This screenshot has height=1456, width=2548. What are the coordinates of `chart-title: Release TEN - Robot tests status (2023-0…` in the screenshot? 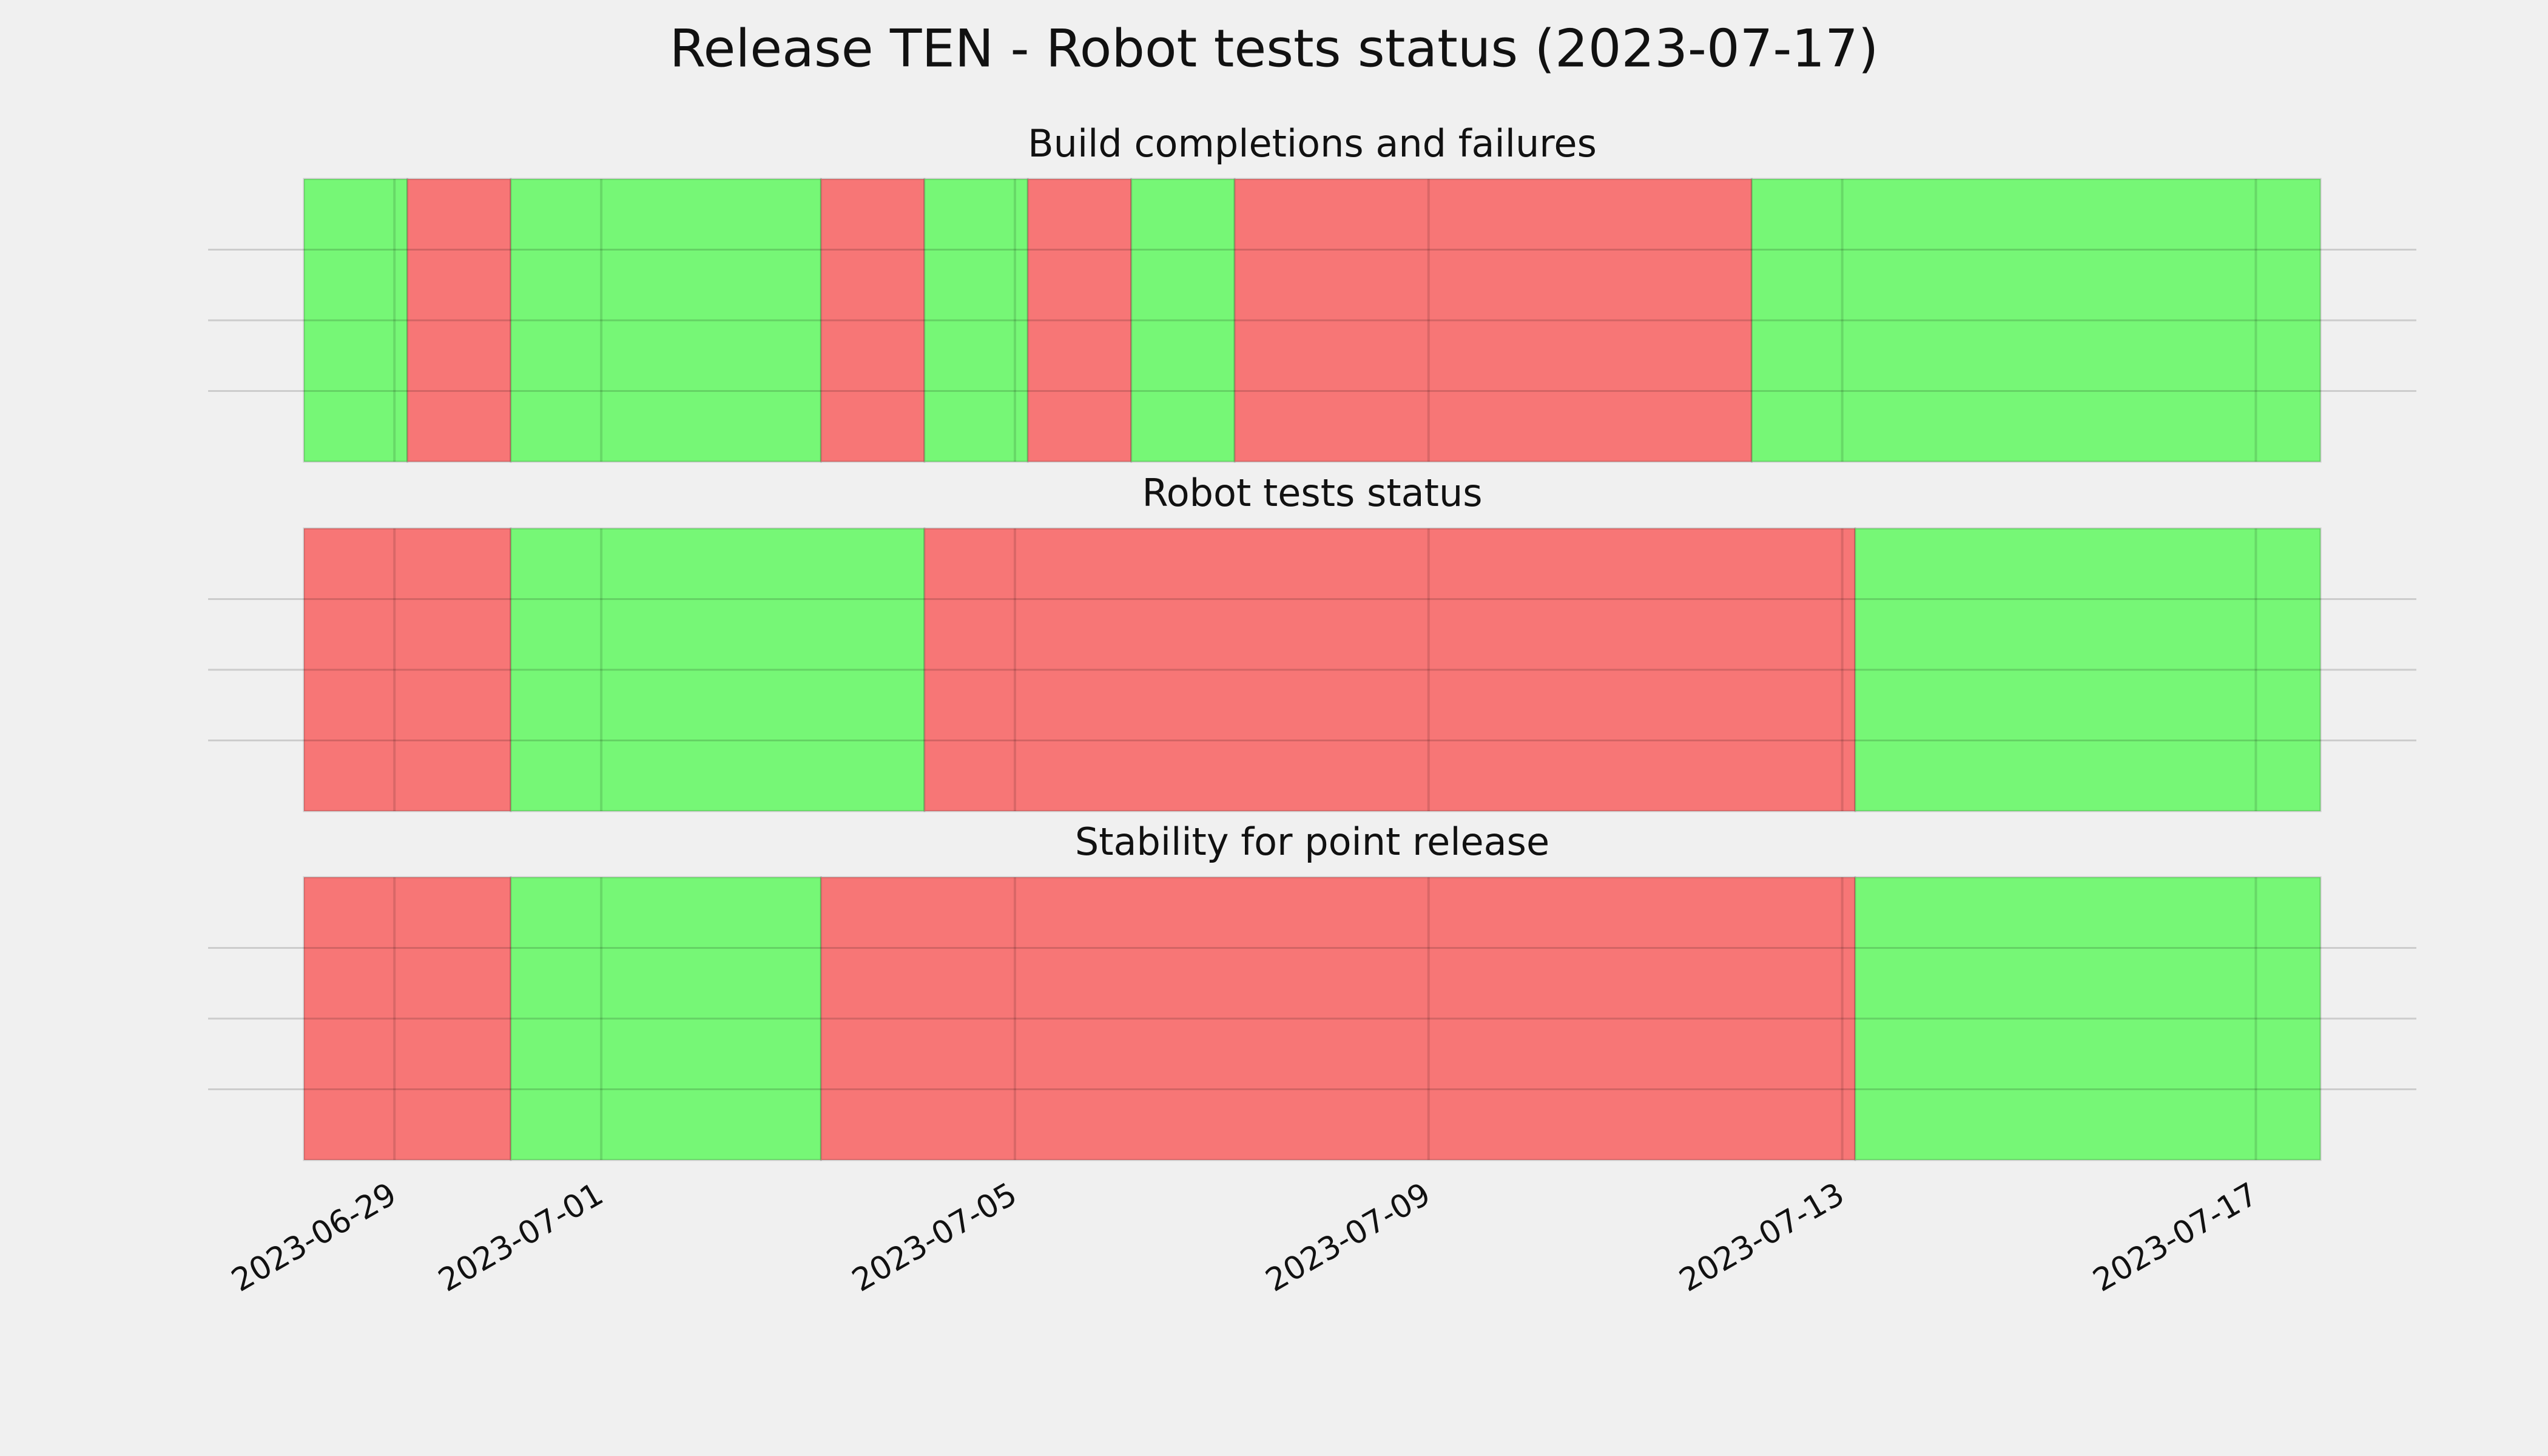 It's located at (1274, 48).